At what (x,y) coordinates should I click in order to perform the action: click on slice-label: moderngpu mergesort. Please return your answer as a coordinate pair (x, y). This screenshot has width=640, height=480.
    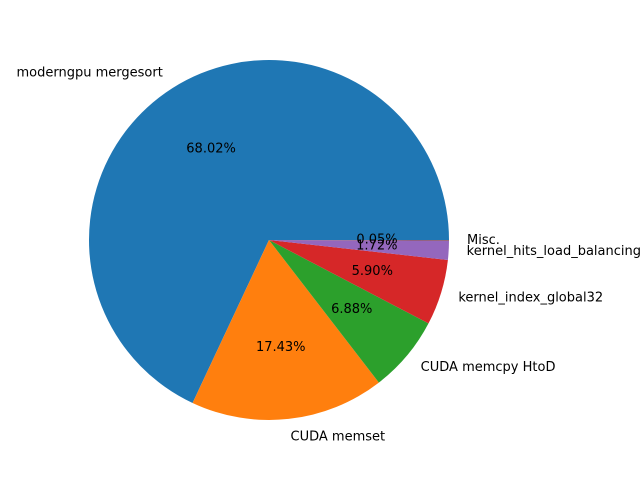
    Looking at the image, I should click on (90, 72).